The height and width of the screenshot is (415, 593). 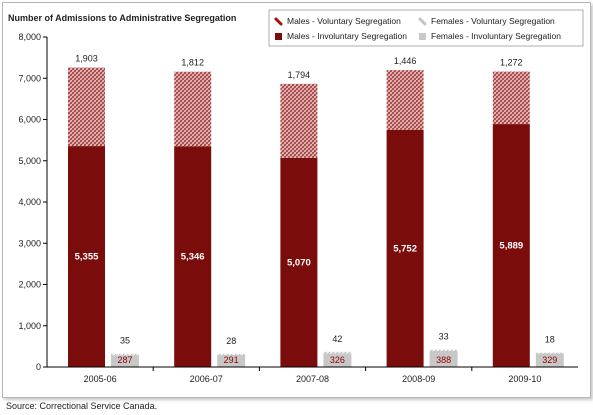 I want to click on y-tick-label: 5,000, so click(x=29, y=161).